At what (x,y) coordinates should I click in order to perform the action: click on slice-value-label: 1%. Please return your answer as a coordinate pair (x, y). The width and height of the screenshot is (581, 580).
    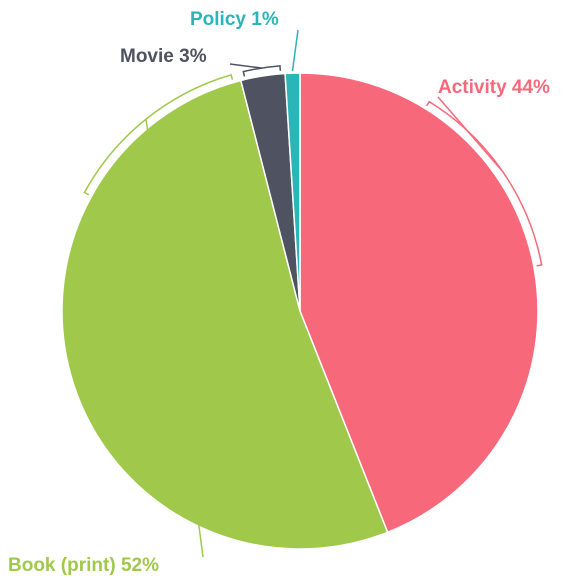
    Looking at the image, I should click on (265, 19).